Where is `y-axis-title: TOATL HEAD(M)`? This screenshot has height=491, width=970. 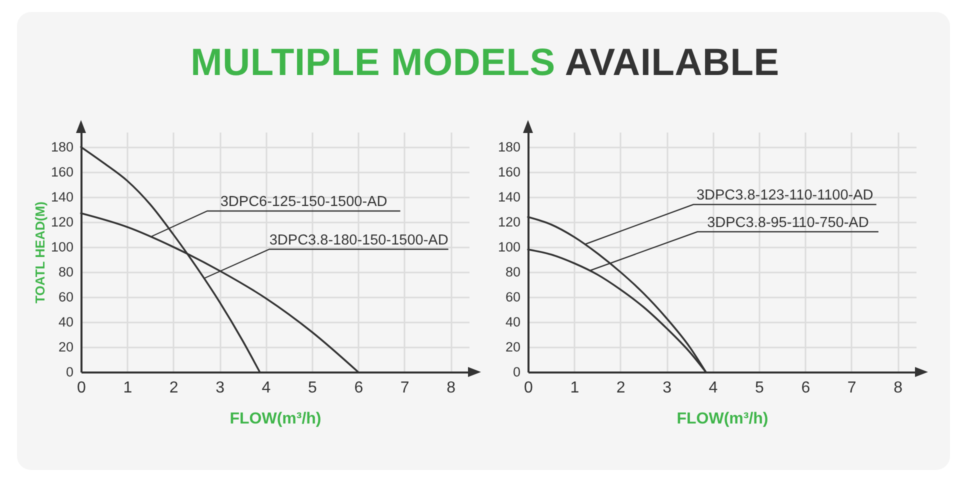 y-axis-title: TOATL HEAD(M) is located at coordinates (40, 253).